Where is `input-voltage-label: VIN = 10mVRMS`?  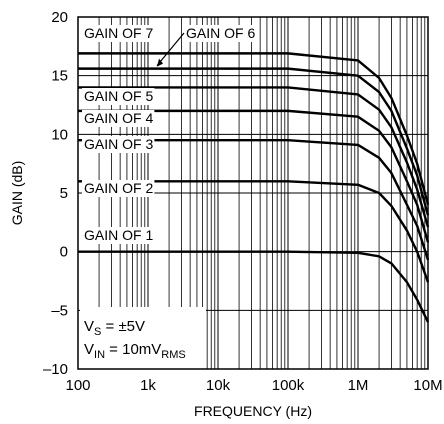 input-voltage-label: VIN = 10mVRMS is located at coordinates (135, 351).